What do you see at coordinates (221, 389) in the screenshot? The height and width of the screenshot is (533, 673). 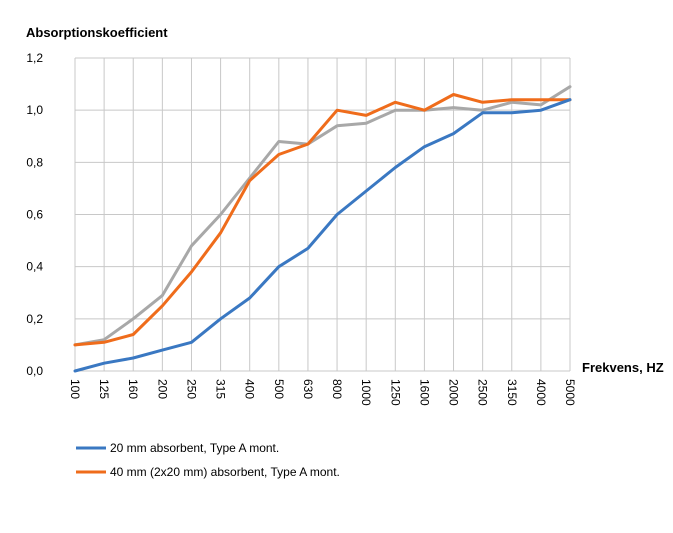 I see `x-tick-label: 315` at bounding box center [221, 389].